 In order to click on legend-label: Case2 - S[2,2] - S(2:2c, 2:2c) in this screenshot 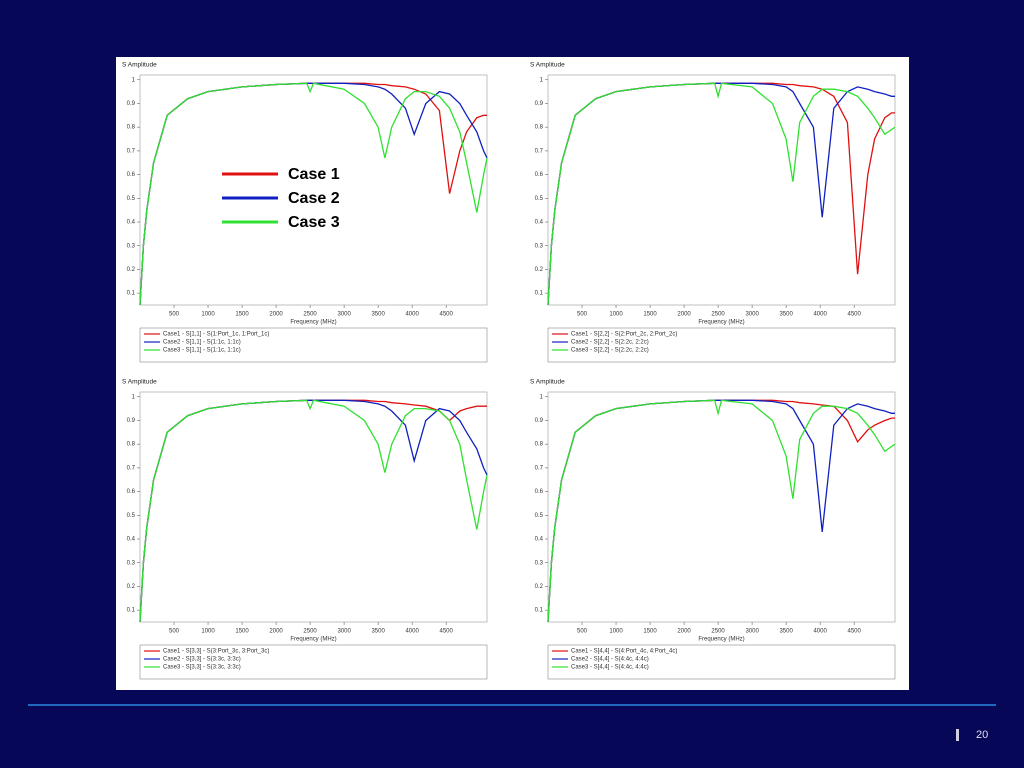, I will do `click(610, 343)`.